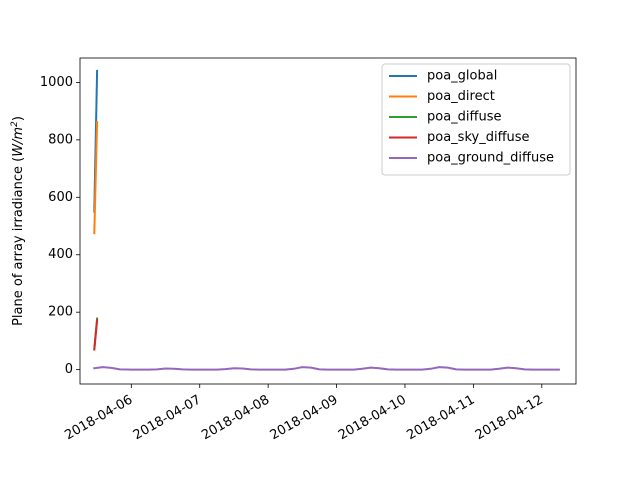 The image size is (640, 485). Describe the element at coordinates (69, 369) in the screenshot. I see `y-tick-label: 0` at that location.